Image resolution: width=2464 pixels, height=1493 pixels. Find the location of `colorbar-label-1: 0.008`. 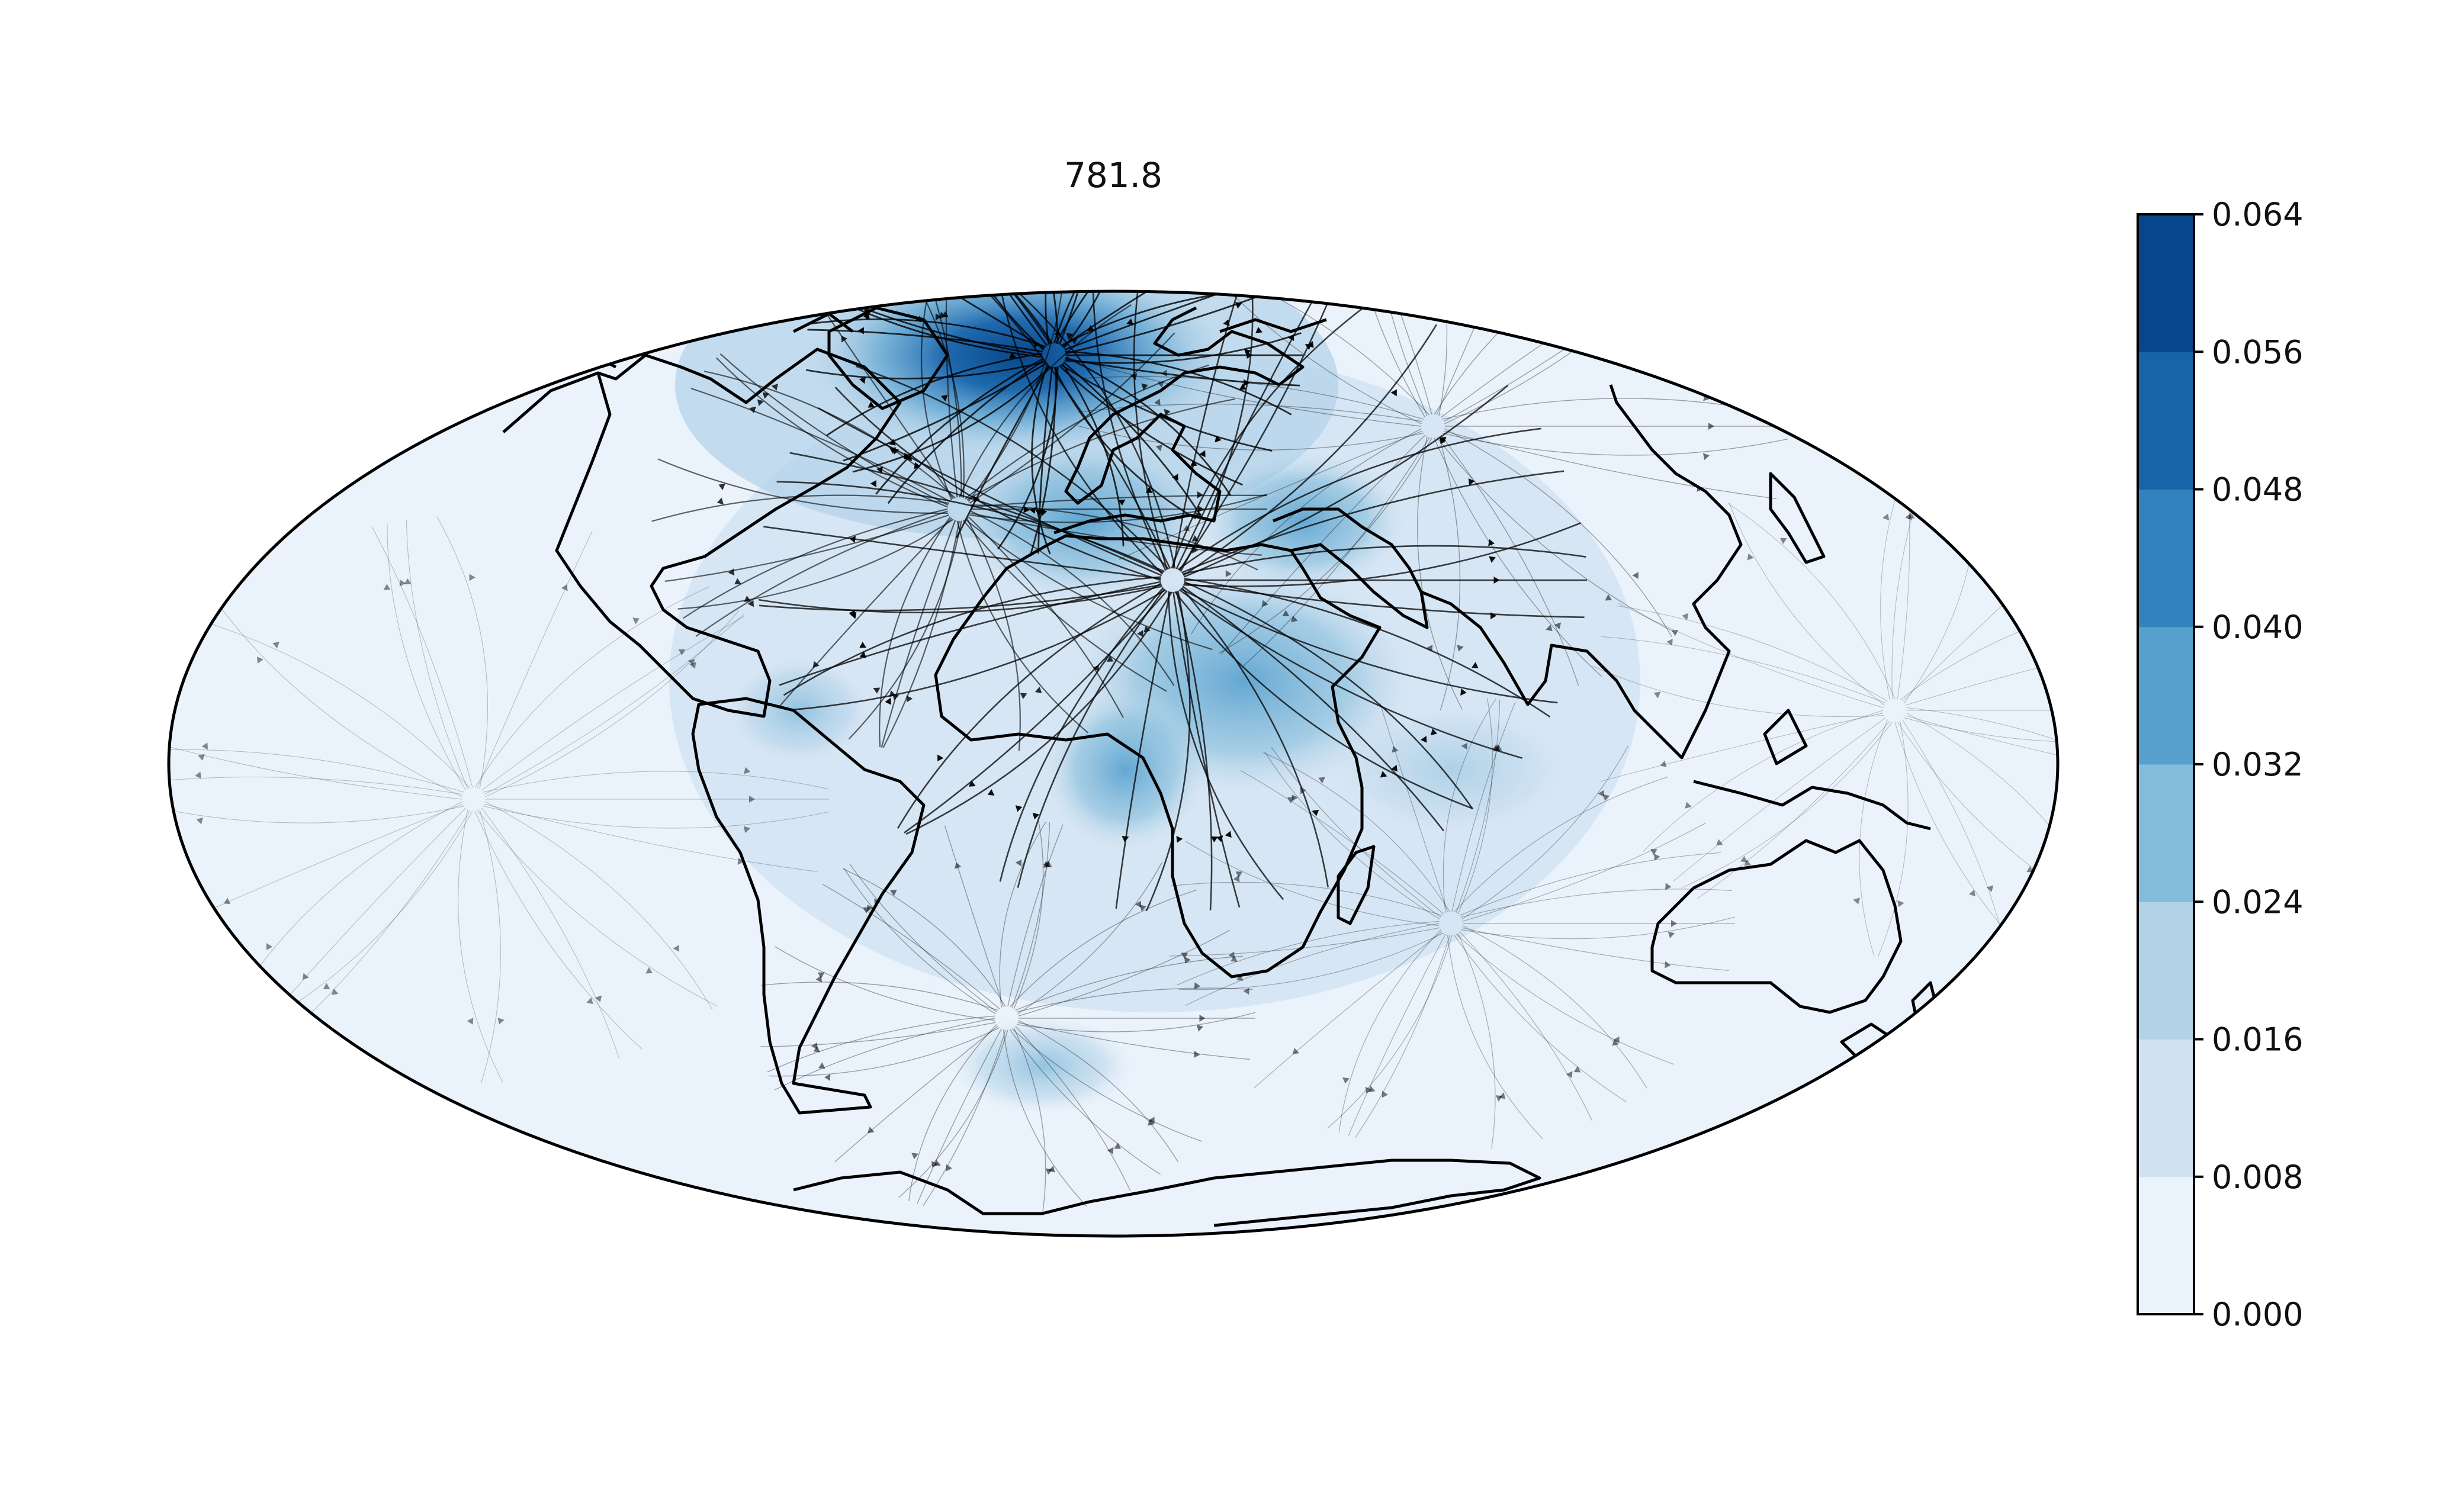

colorbar-label-1: 0.008 is located at coordinates (2258, 1177).